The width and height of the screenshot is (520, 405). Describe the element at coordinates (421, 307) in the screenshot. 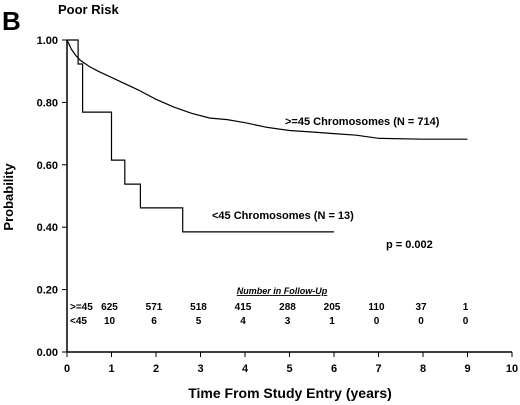

I see `followup-count: 37` at that location.